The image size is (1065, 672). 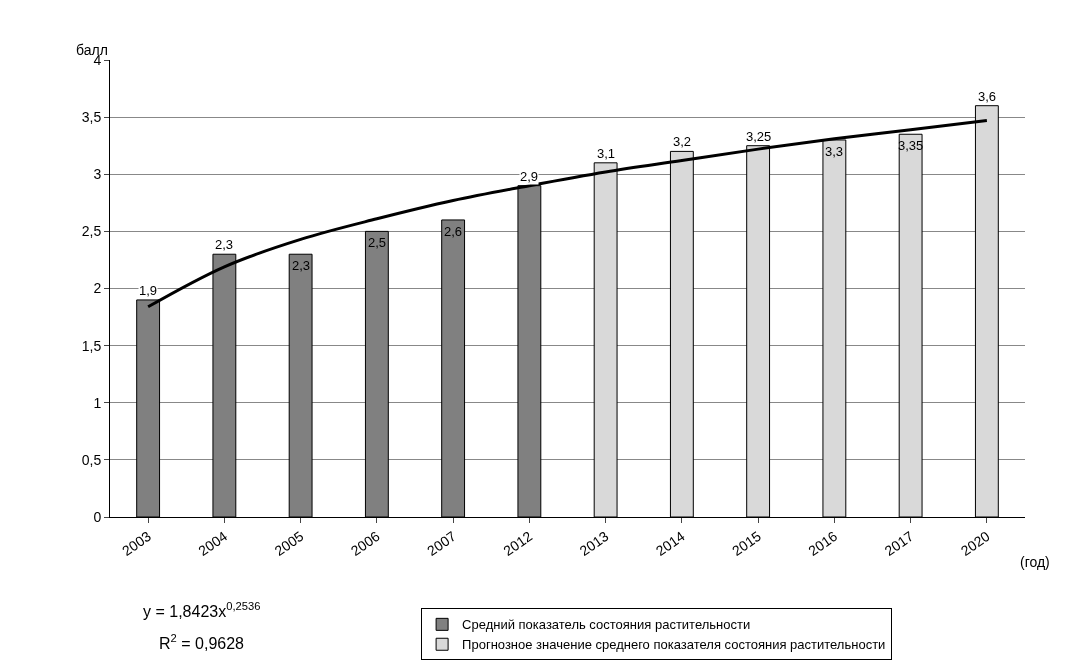 What do you see at coordinates (453, 231) in the screenshot?
I see `data-label: 2,6` at bounding box center [453, 231].